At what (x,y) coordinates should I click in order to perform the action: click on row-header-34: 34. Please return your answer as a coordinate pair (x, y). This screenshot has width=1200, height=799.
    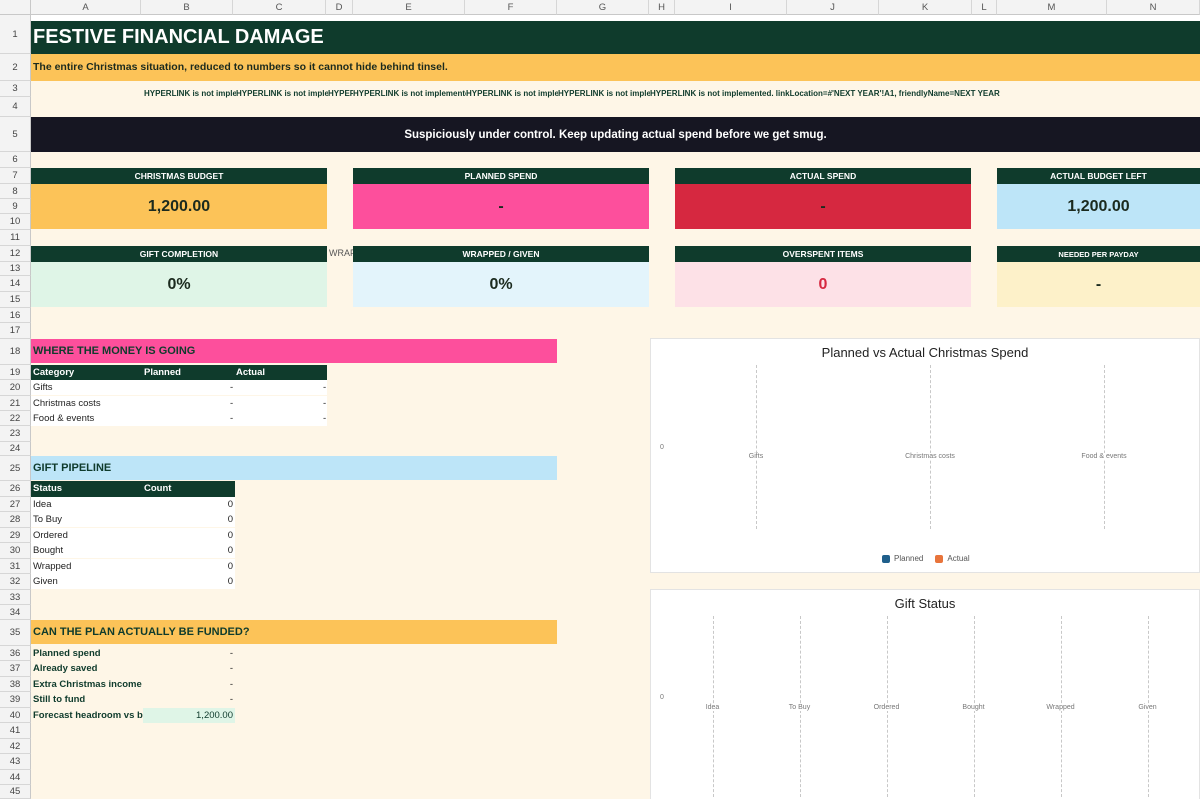
    Looking at the image, I should click on (15, 612).